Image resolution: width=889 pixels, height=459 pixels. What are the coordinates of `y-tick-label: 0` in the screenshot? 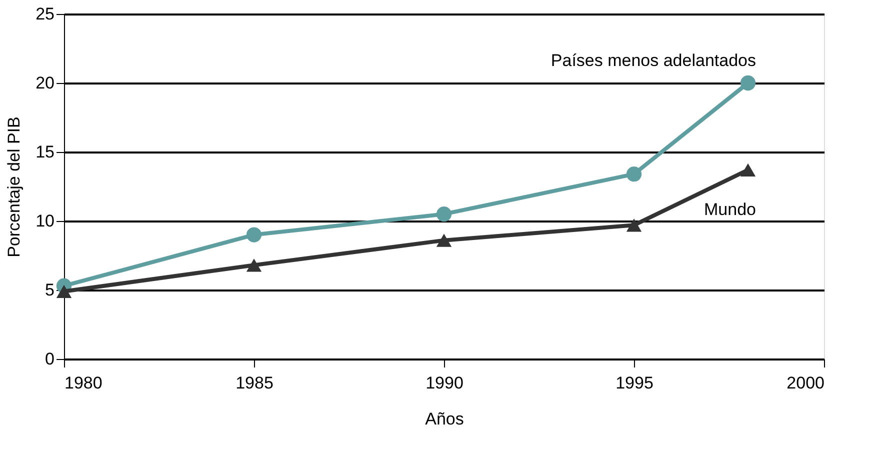 It's located at (49, 359).